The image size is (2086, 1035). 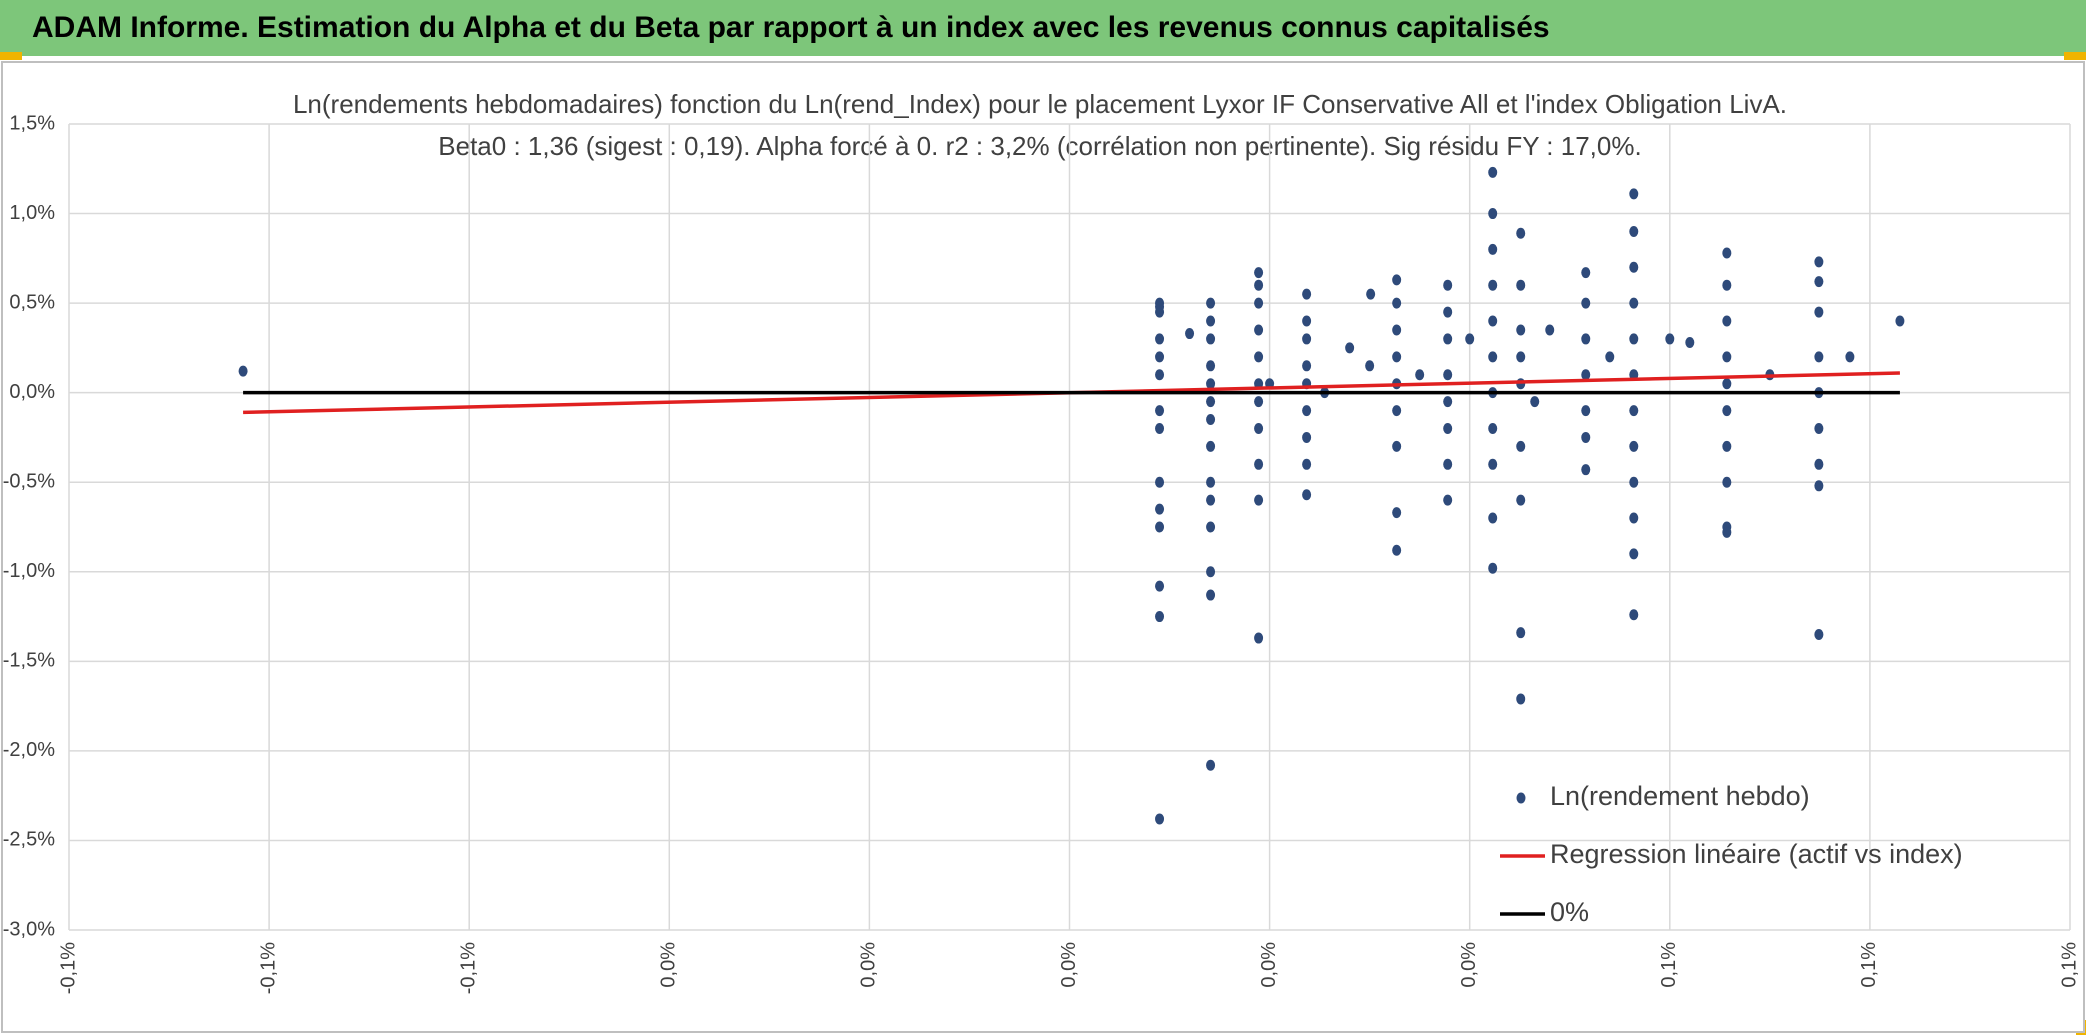 I want to click on y-tick-label: -2,5%, so click(x=29, y=840).